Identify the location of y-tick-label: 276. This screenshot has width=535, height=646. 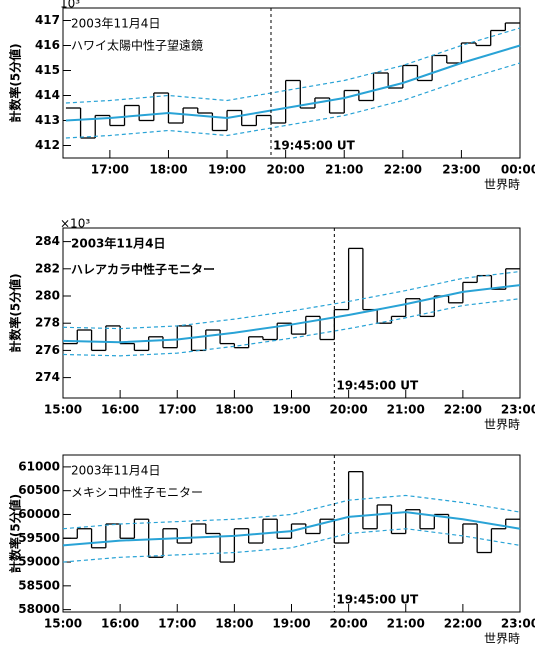
(47, 350).